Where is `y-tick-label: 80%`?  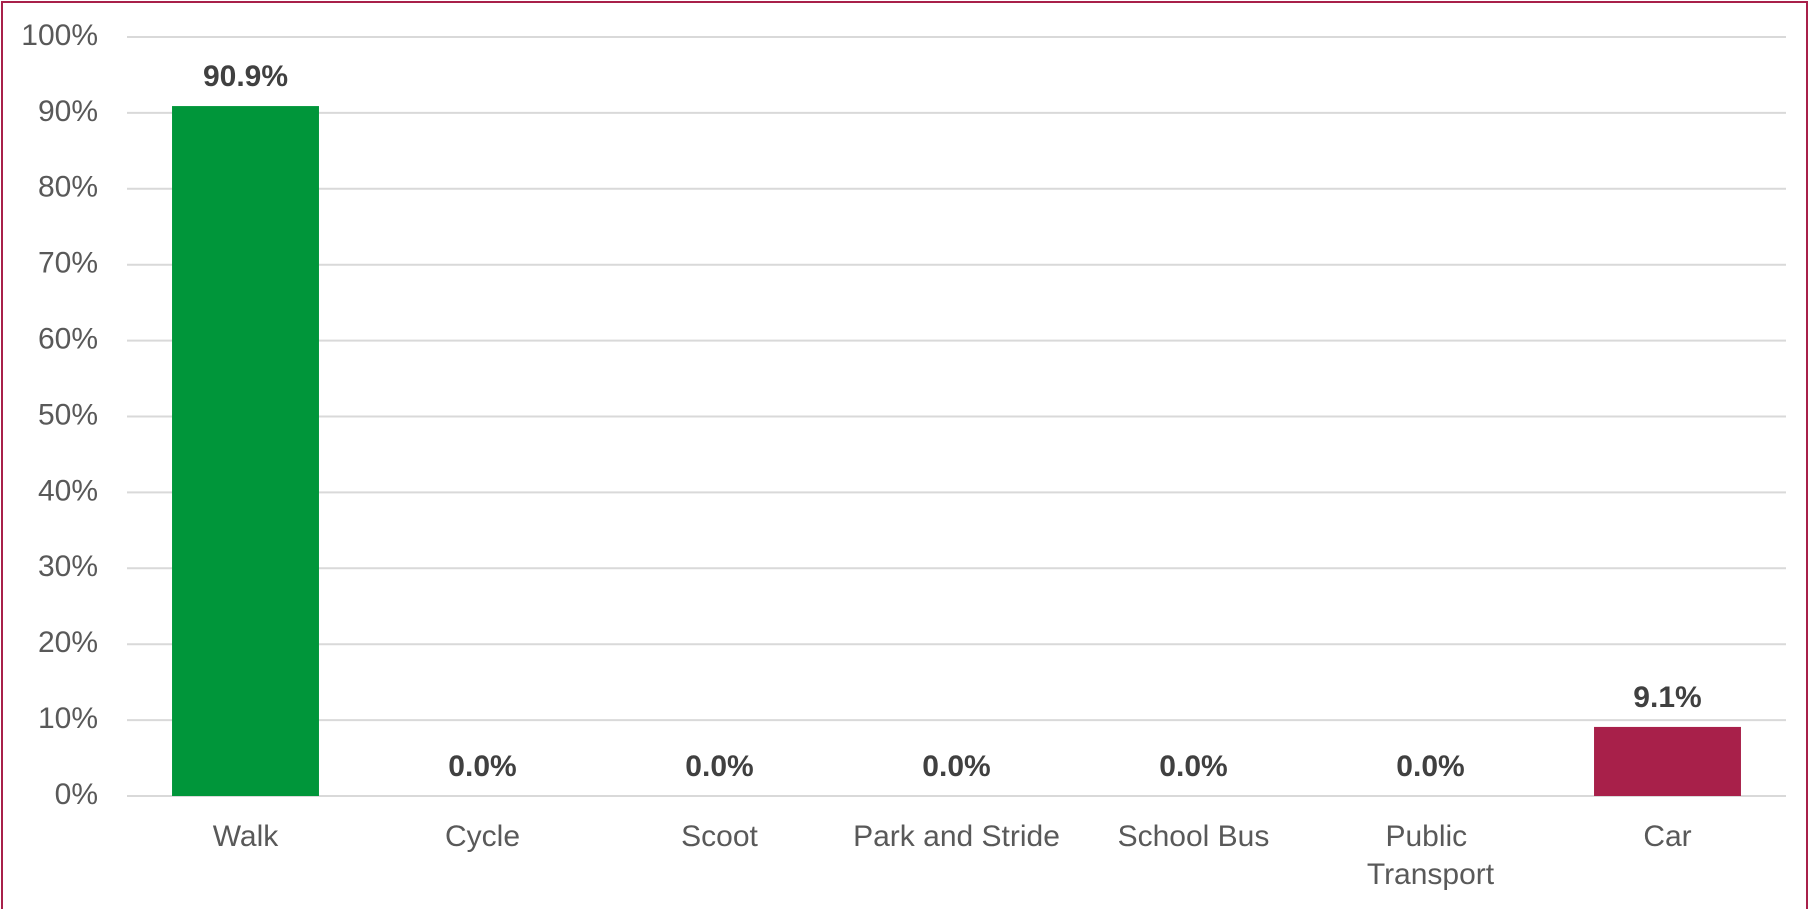
y-tick-label: 80% is located at coordinates (68, 187).